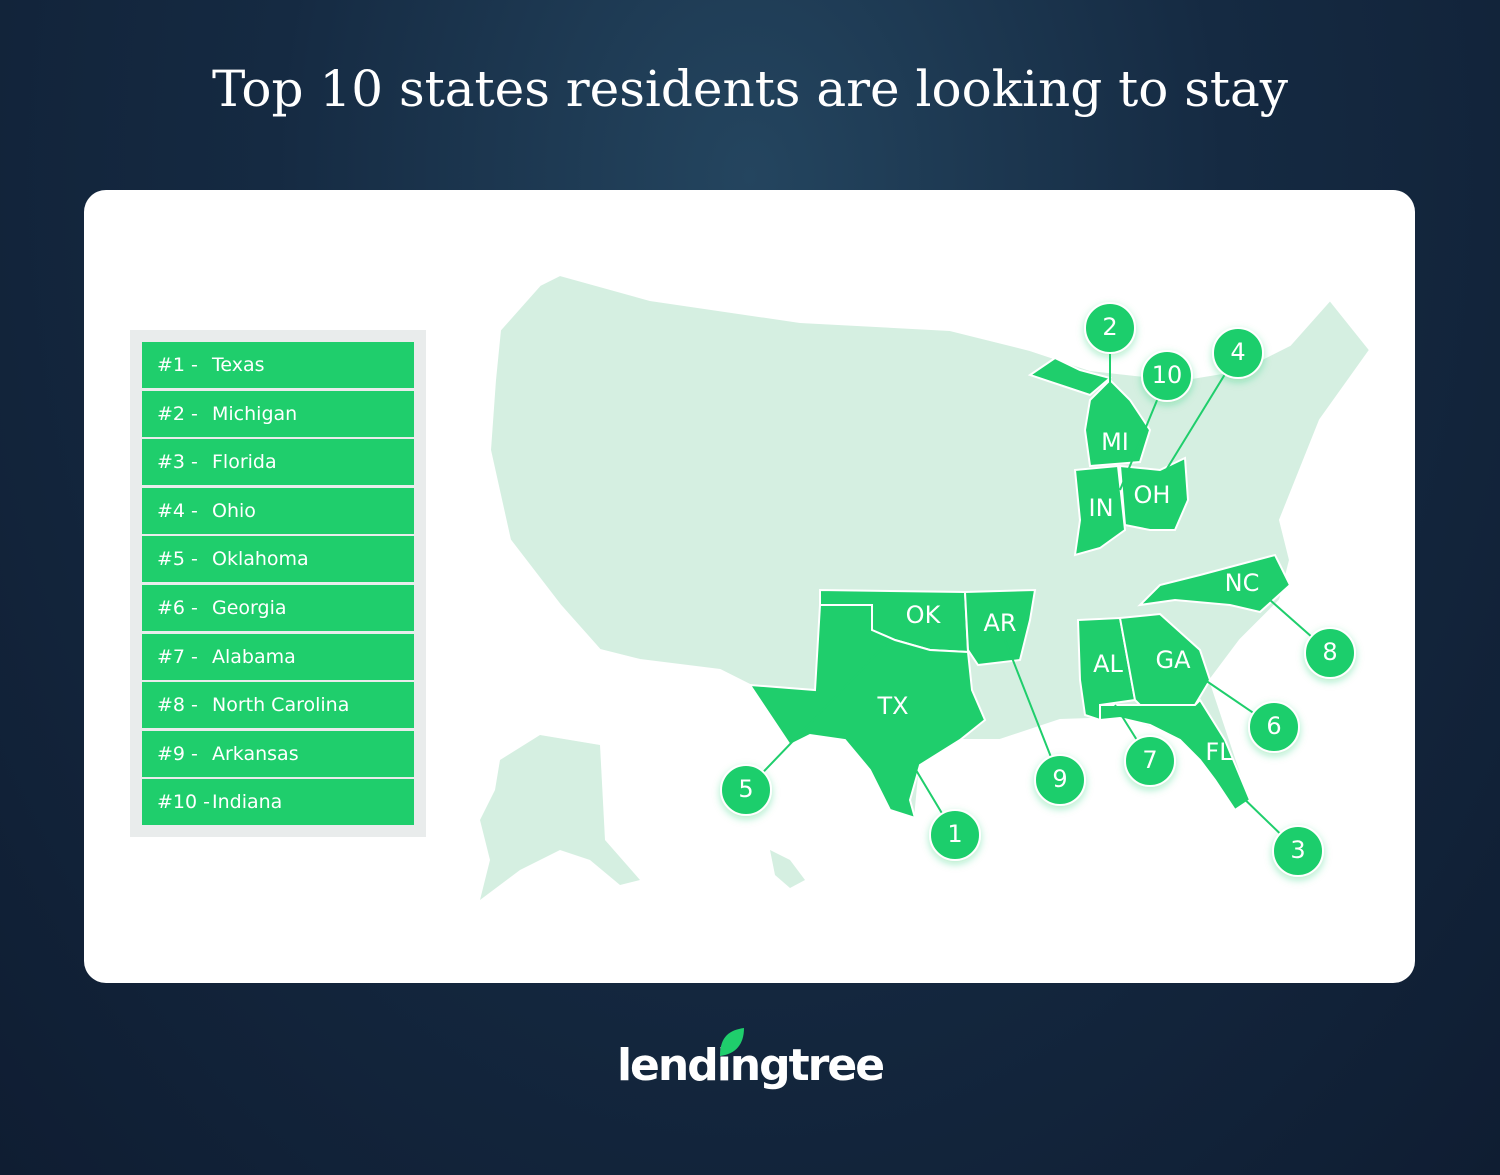 This screenshot has height=1175, width=1500. What do you see at coordinates (818, 715) in the screenshot?
I see `leader-line` at bounding box center [818, 715].